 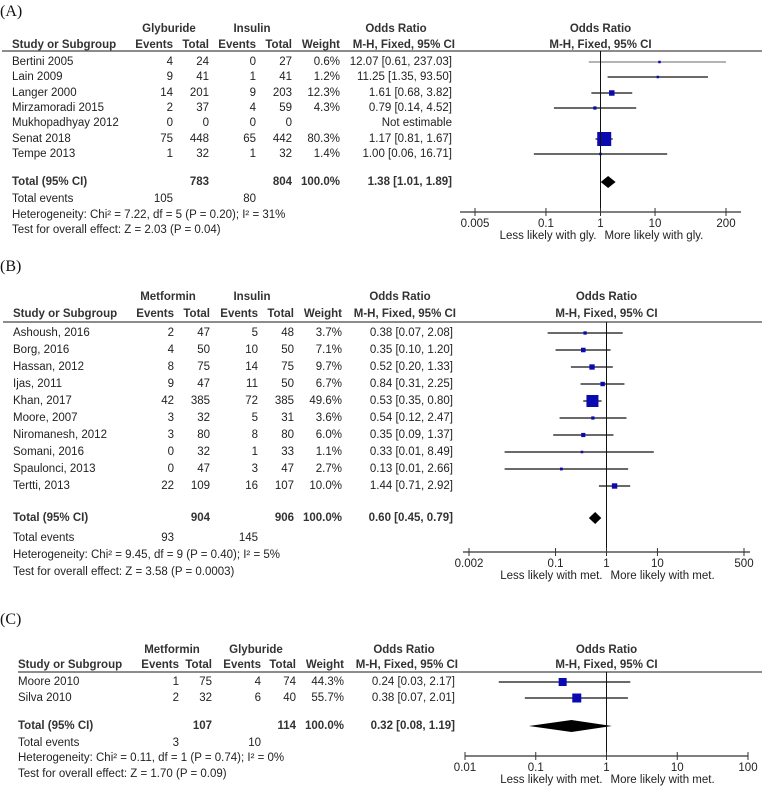 What do you see at coordinates (199, 93) in the screenshot?
I see `total1-value: 201` at bounding box center [199, 93].